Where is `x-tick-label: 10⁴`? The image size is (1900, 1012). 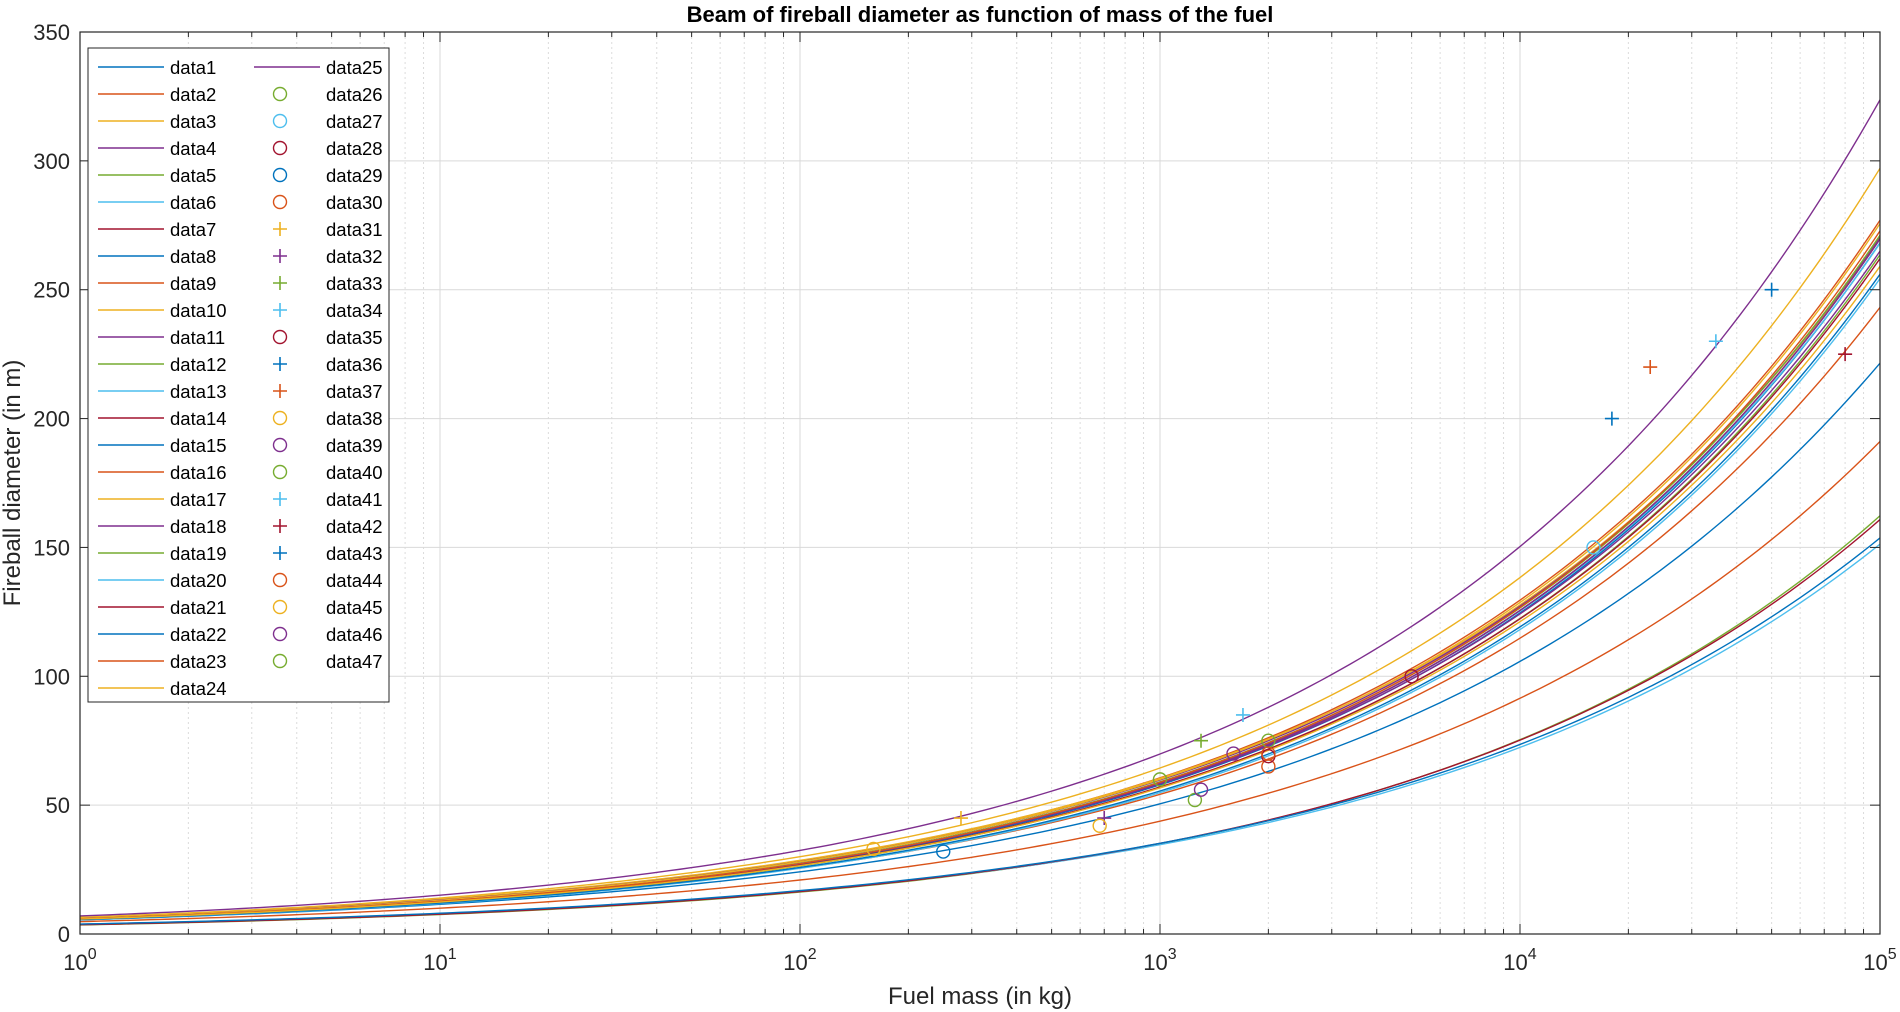 x-tick-label: 10⁴ is located at coordinates (1519, 960).